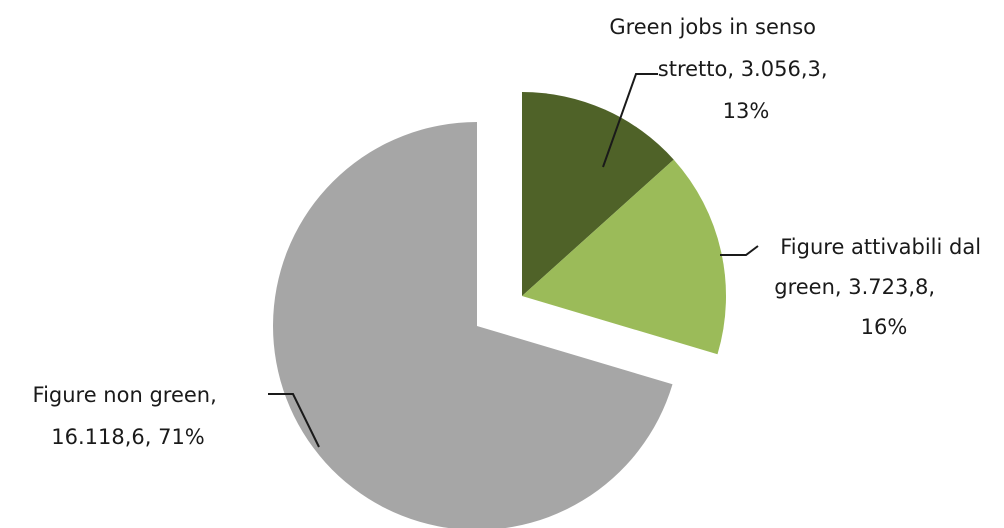 The height and width of the screenshot is (528, 1004). I want to click on data-label-figure-non-green: Figure non green, 16.118,6, 71%, so click(128, 416).